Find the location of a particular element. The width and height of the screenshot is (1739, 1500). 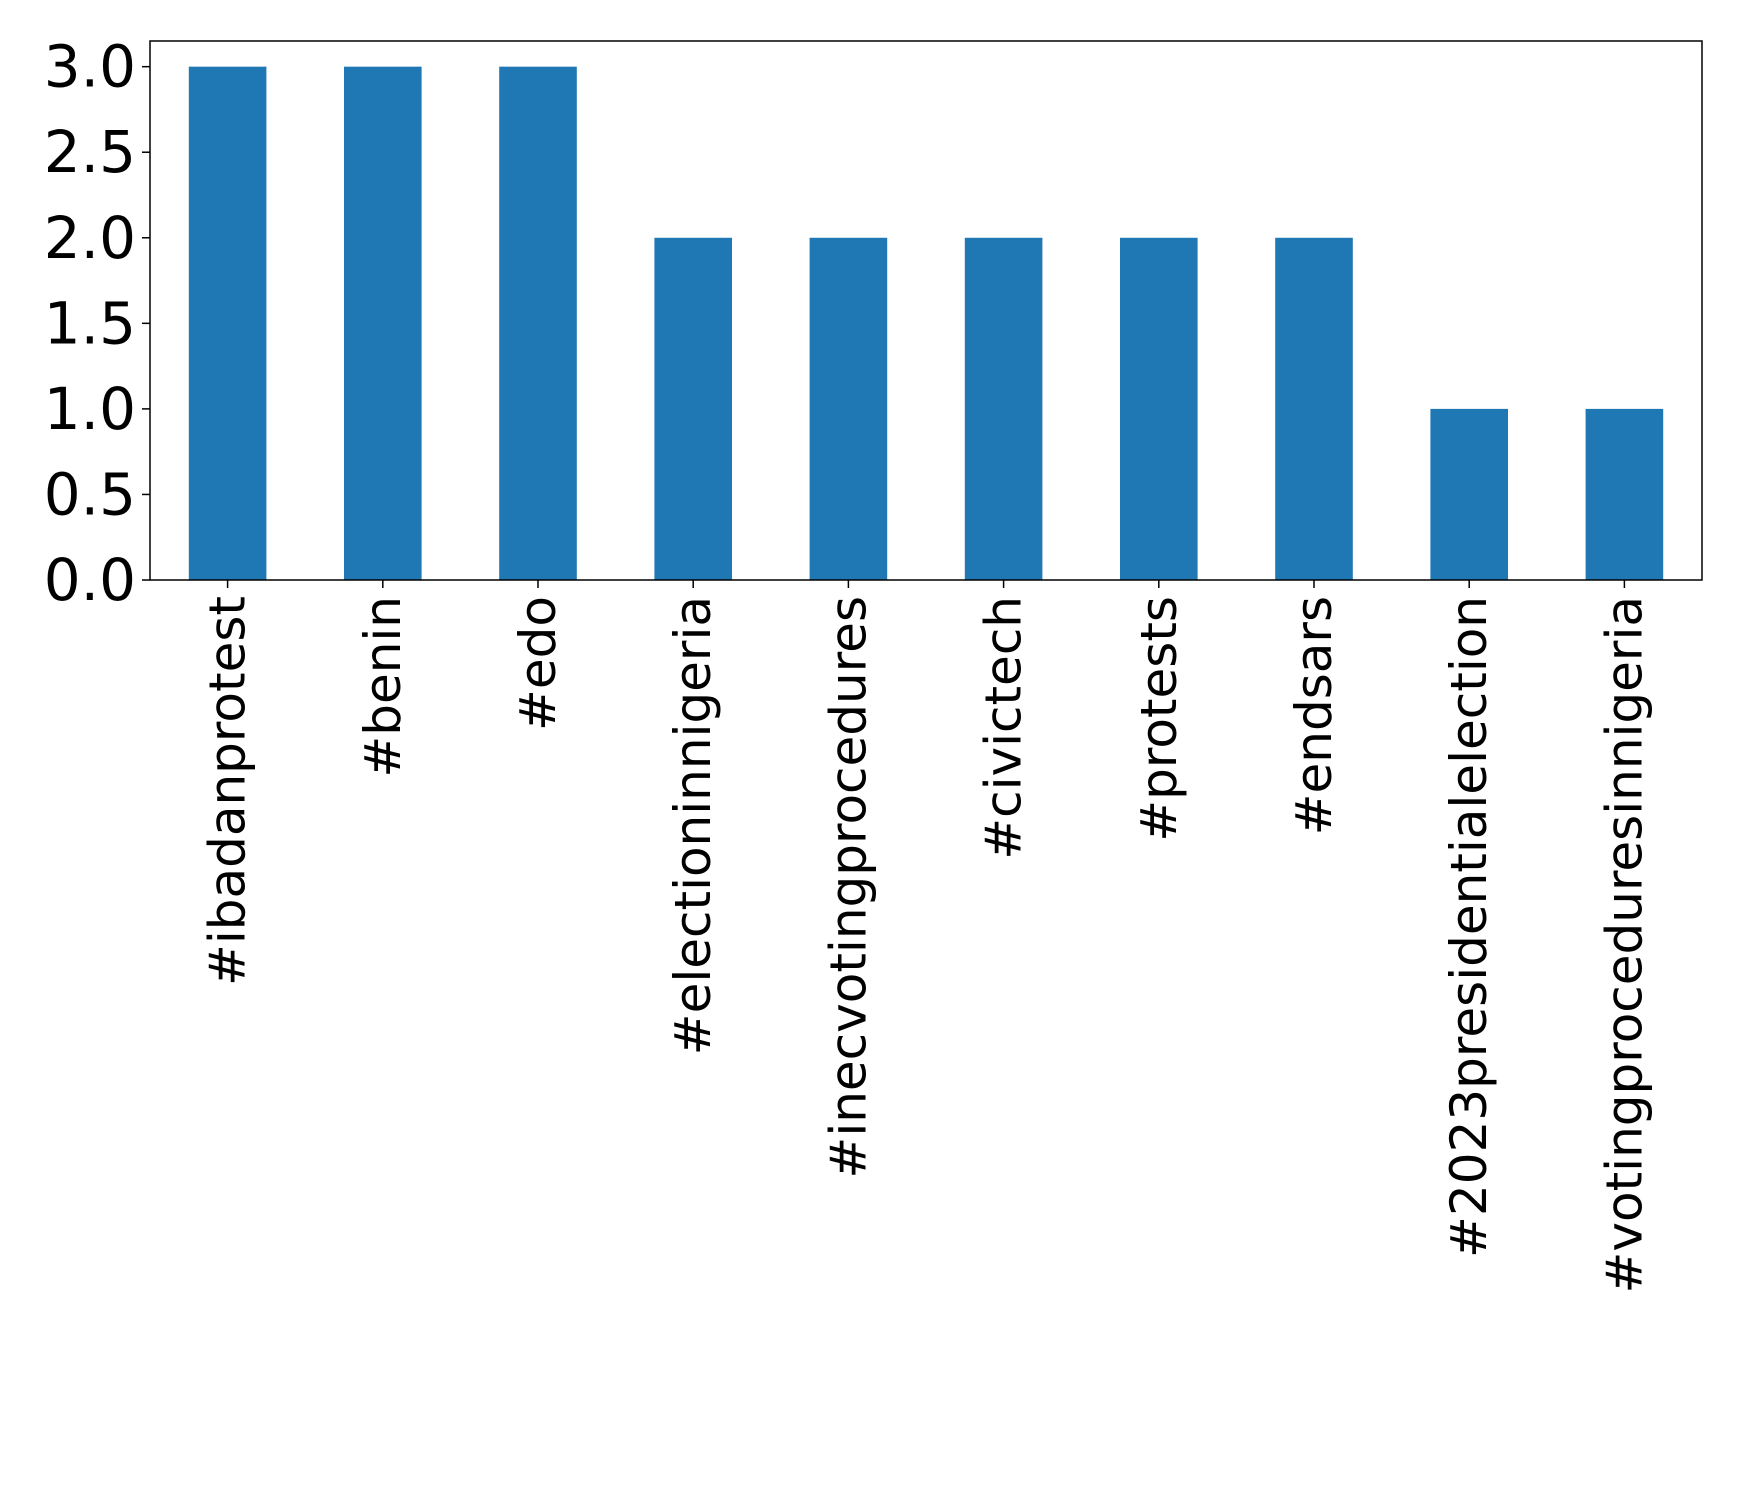

x-tick-label: #protests is located at coordinates (1159, 719).